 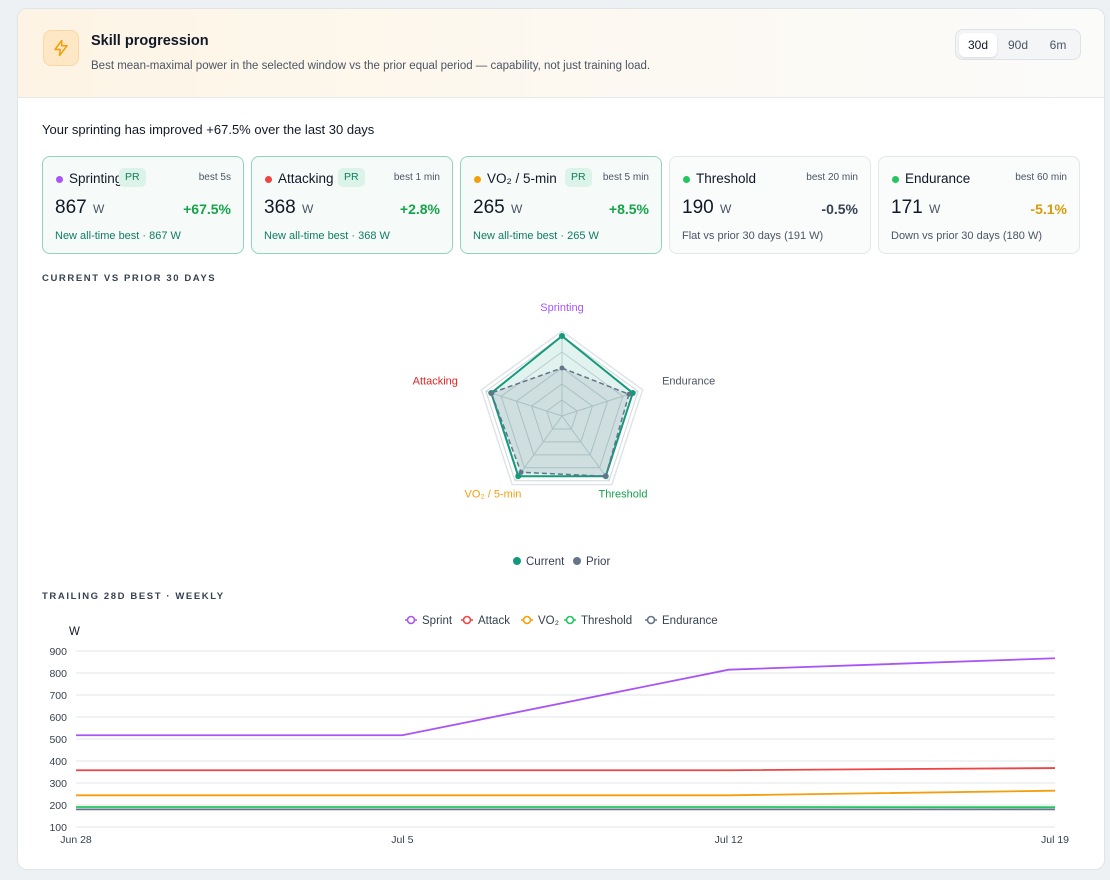 What do you see at coordinates (74, 632) in the screenshot?
I see `y-axis-unit-label: W` at bounding box center [74, 632].